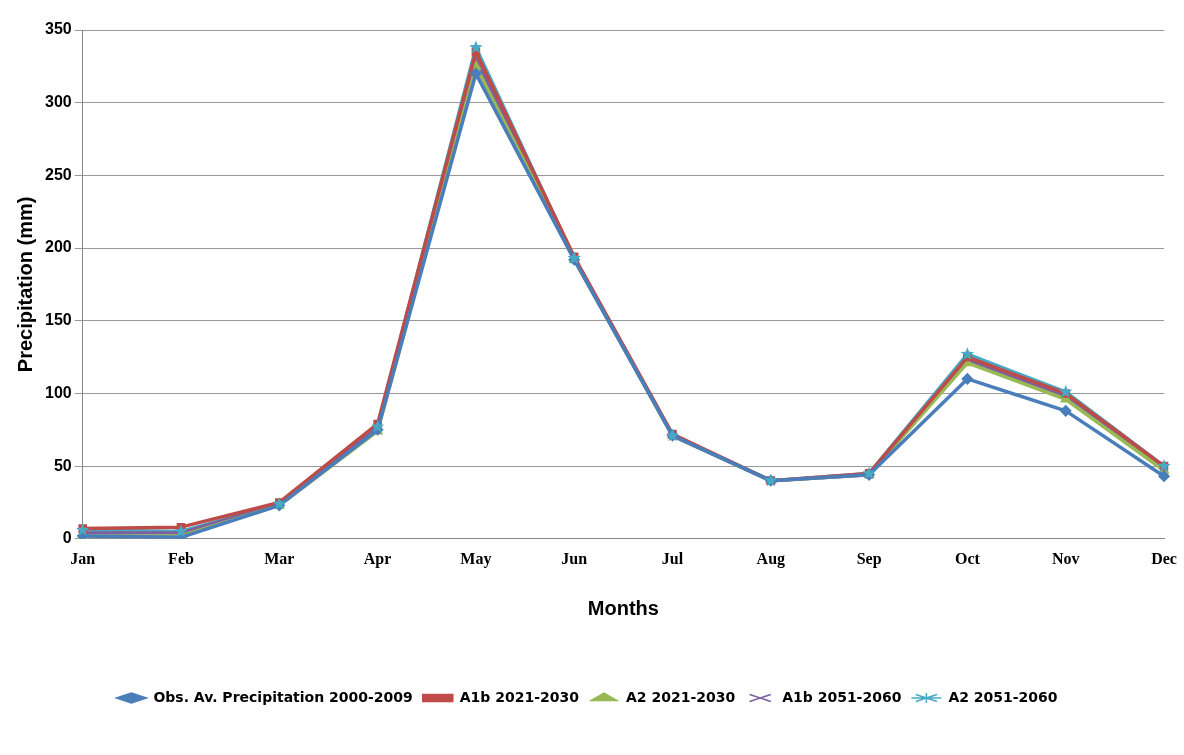 Image resolution: width=1184 pixels, height=755 pixels. Describe the element at coordinates (62, 465) in the screenshot. I see `y-tick-label: 50` at that location.